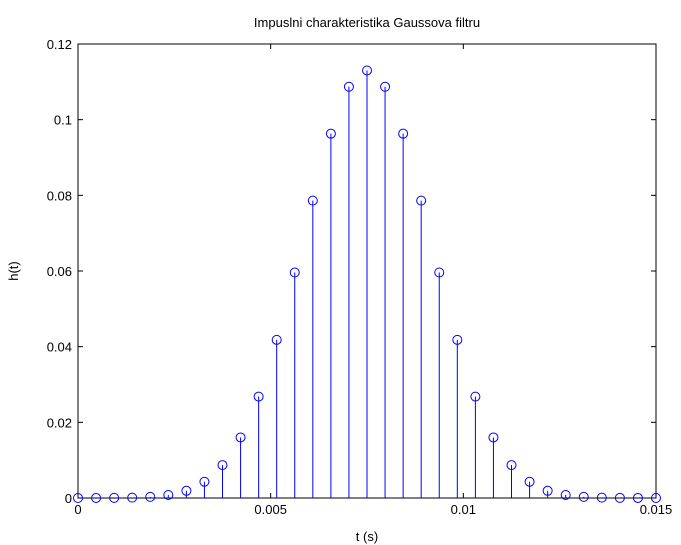 The width and height of the screenshot is (681, 545). I want to click on y-tick-label: 0, so click(68, 498).